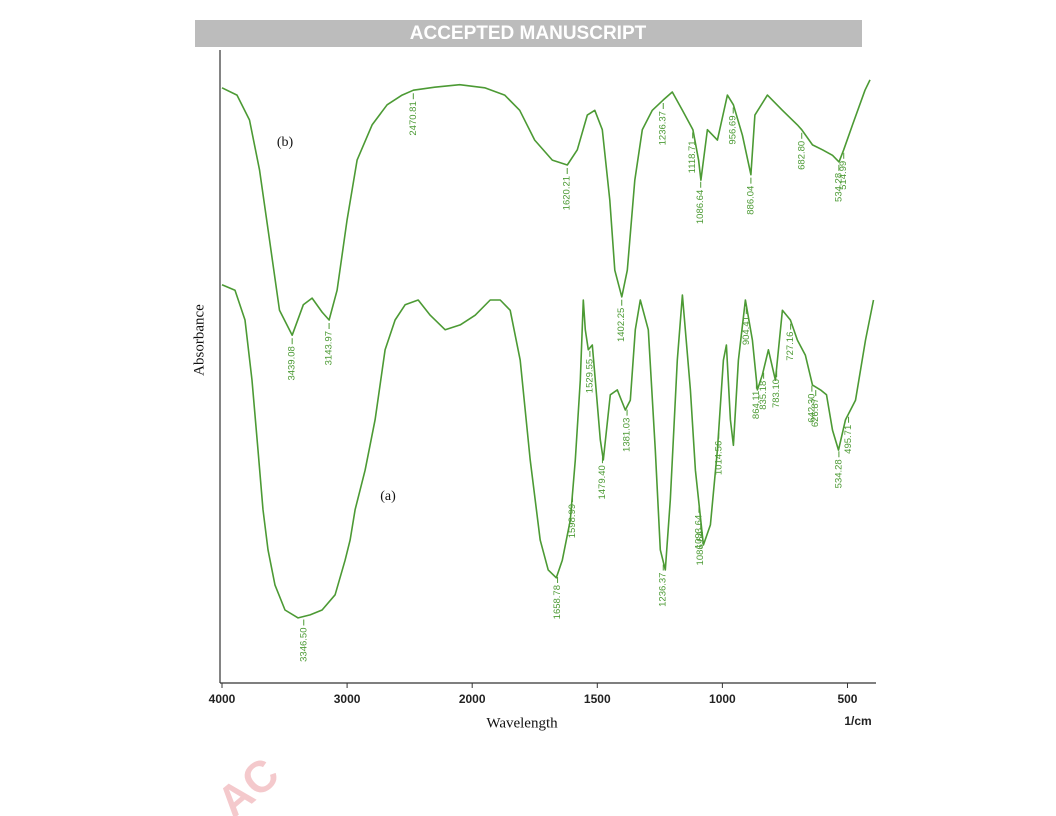 The height and width of the screenshot is (816, 1056). I want to click on series-label: (b), so click(285, 142).